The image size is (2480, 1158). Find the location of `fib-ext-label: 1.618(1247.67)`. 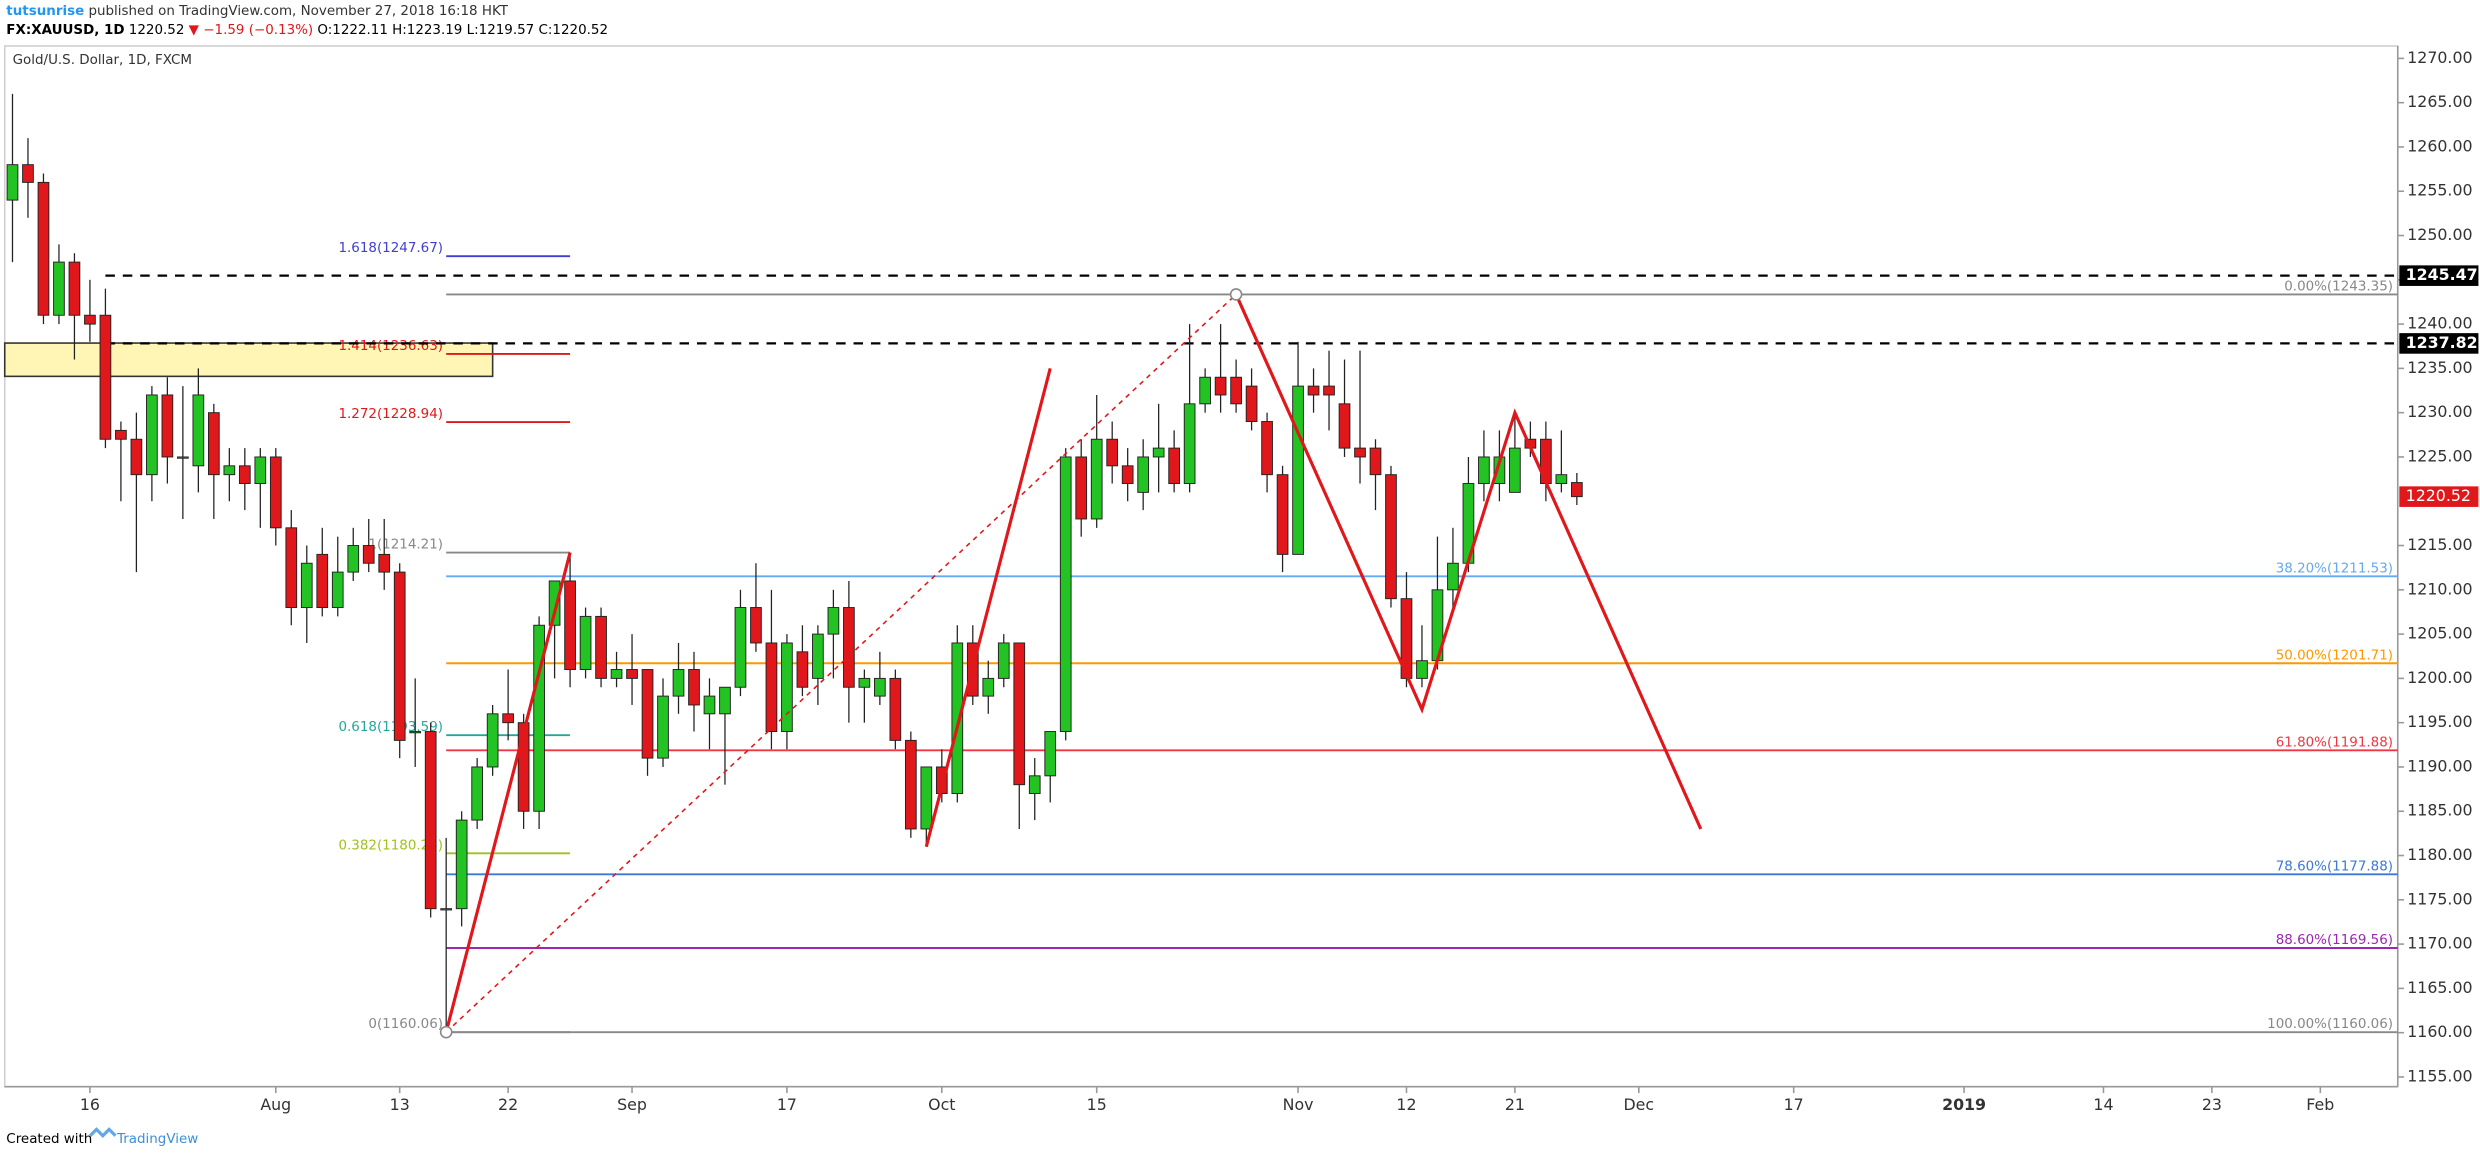

fib-ext-label: 1.618(1247.67) is located at coordinates (390, 248).